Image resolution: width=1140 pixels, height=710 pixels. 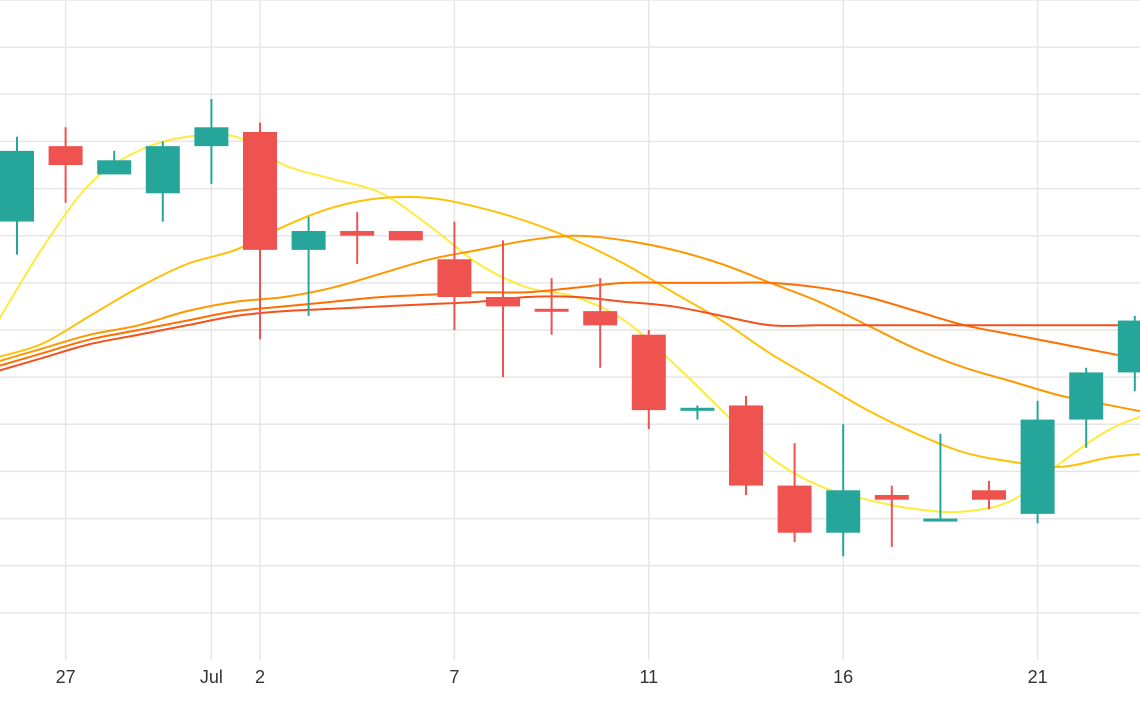 I want to click on x-tick-label: 7, so click(x=454, y=677).